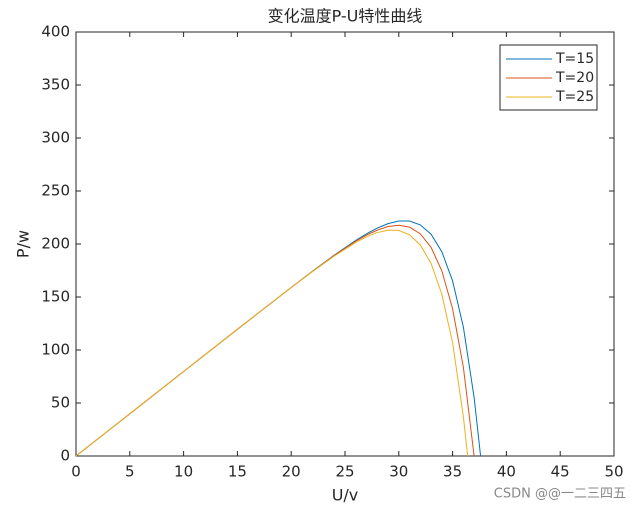 The width and height of the screenshot is (642, 512). What do you see at coordinates (560, 494) in the screenshot?
I see `watermark: CSDN @@一二三四五` at bounding box center [560, 494].